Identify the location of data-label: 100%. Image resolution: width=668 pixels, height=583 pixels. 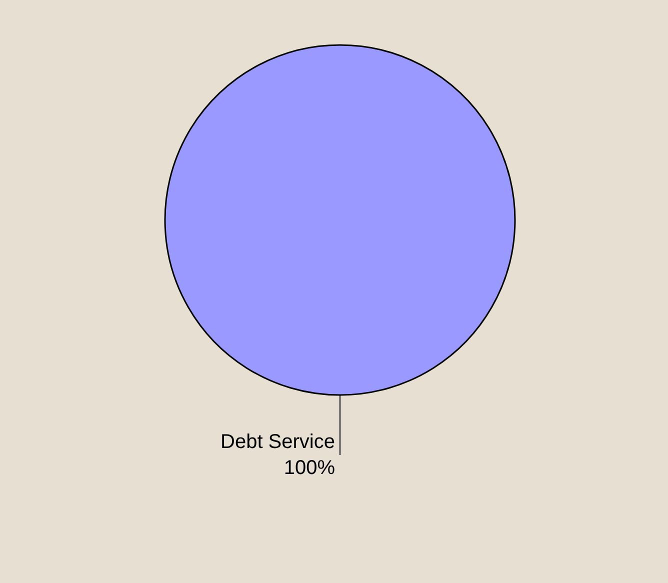
(310, 468).